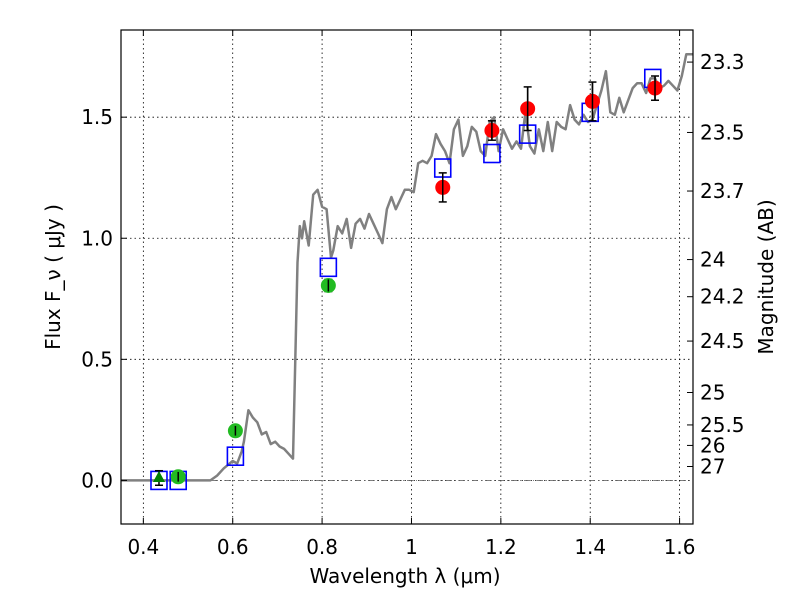 The width and height of the screenshot is (800, 600). What do you see at coordinates (722, 341) in the screenshot?
I see `magnitude-tick-label: 24.5` at bounding box center [722, 341].